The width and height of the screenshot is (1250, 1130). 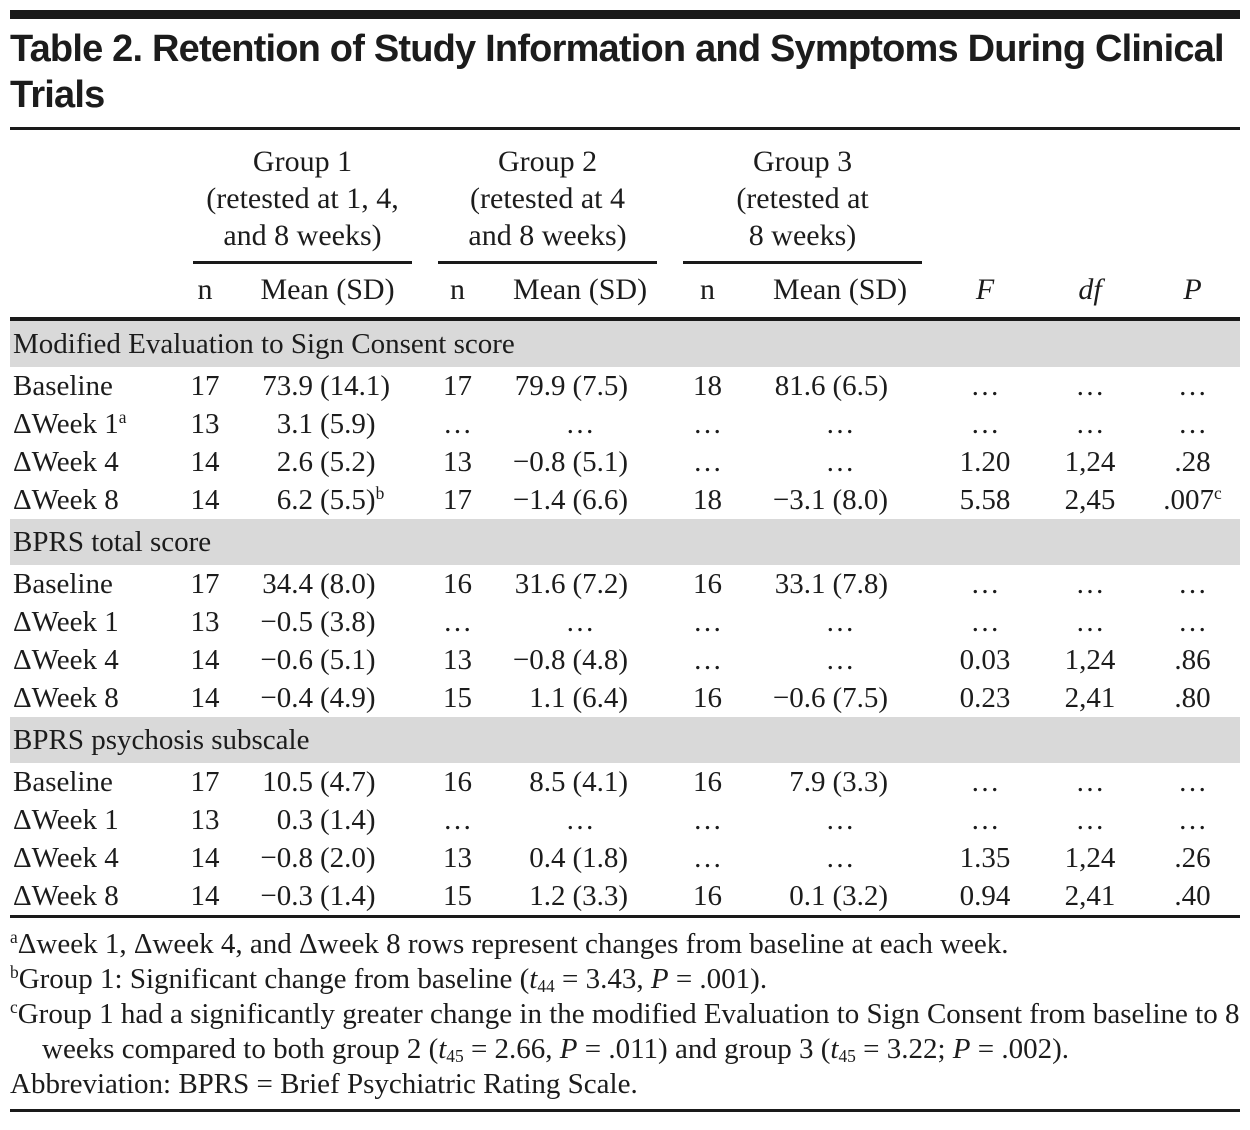 I want to click on mean-sd-value: −1.4 (6.6), so click(x=580, y=500).